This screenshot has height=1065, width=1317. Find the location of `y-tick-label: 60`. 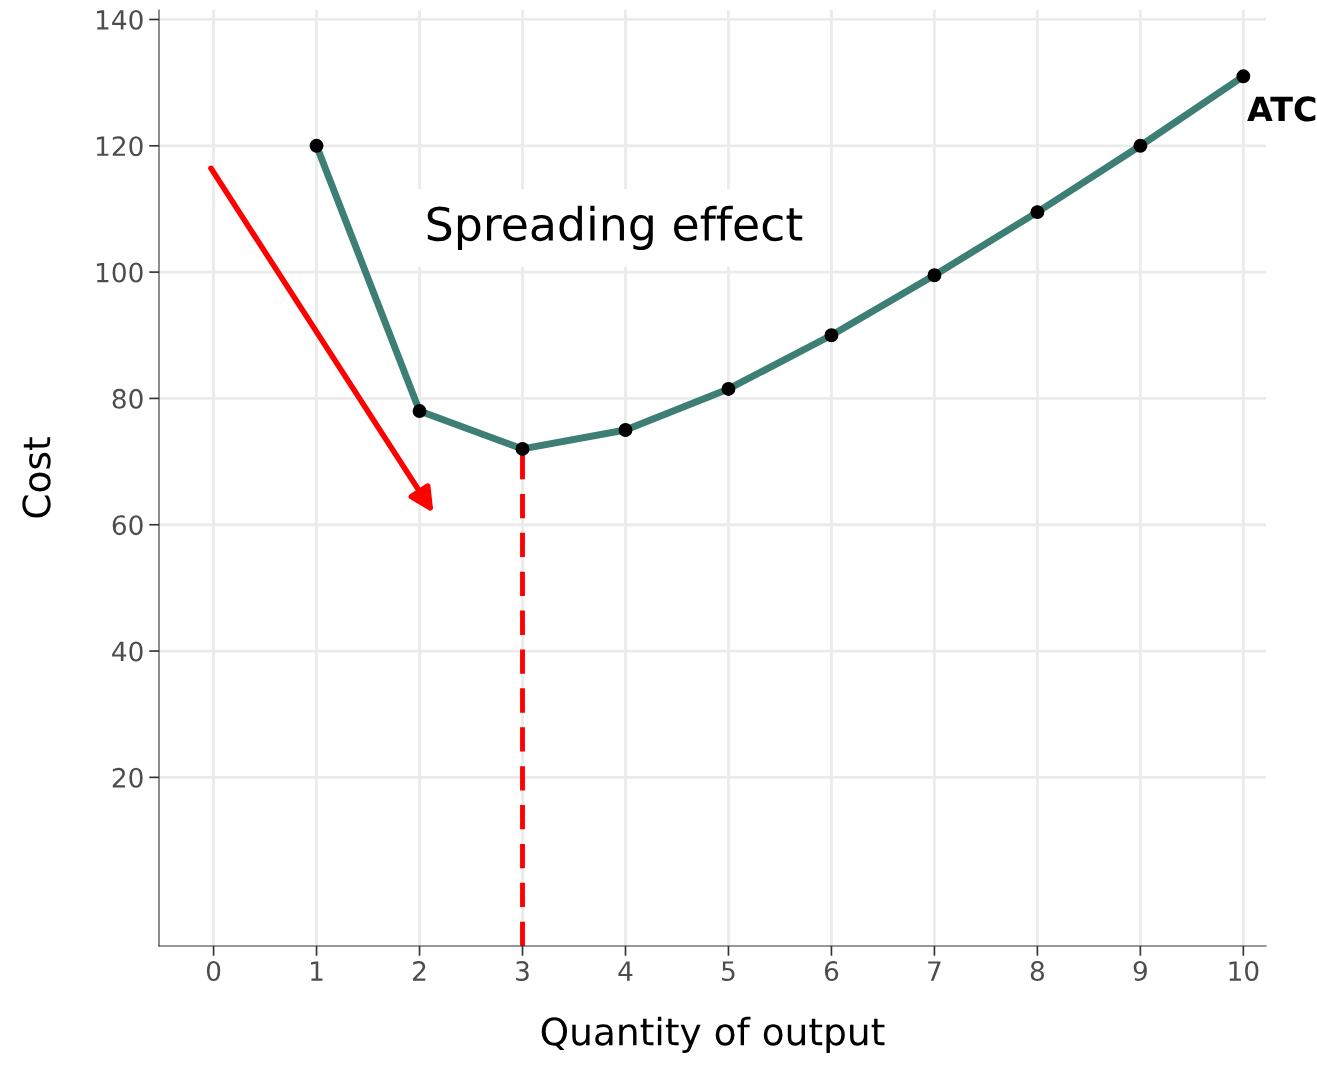

y-tick-label: 60 is located at coordinates (127, 525).